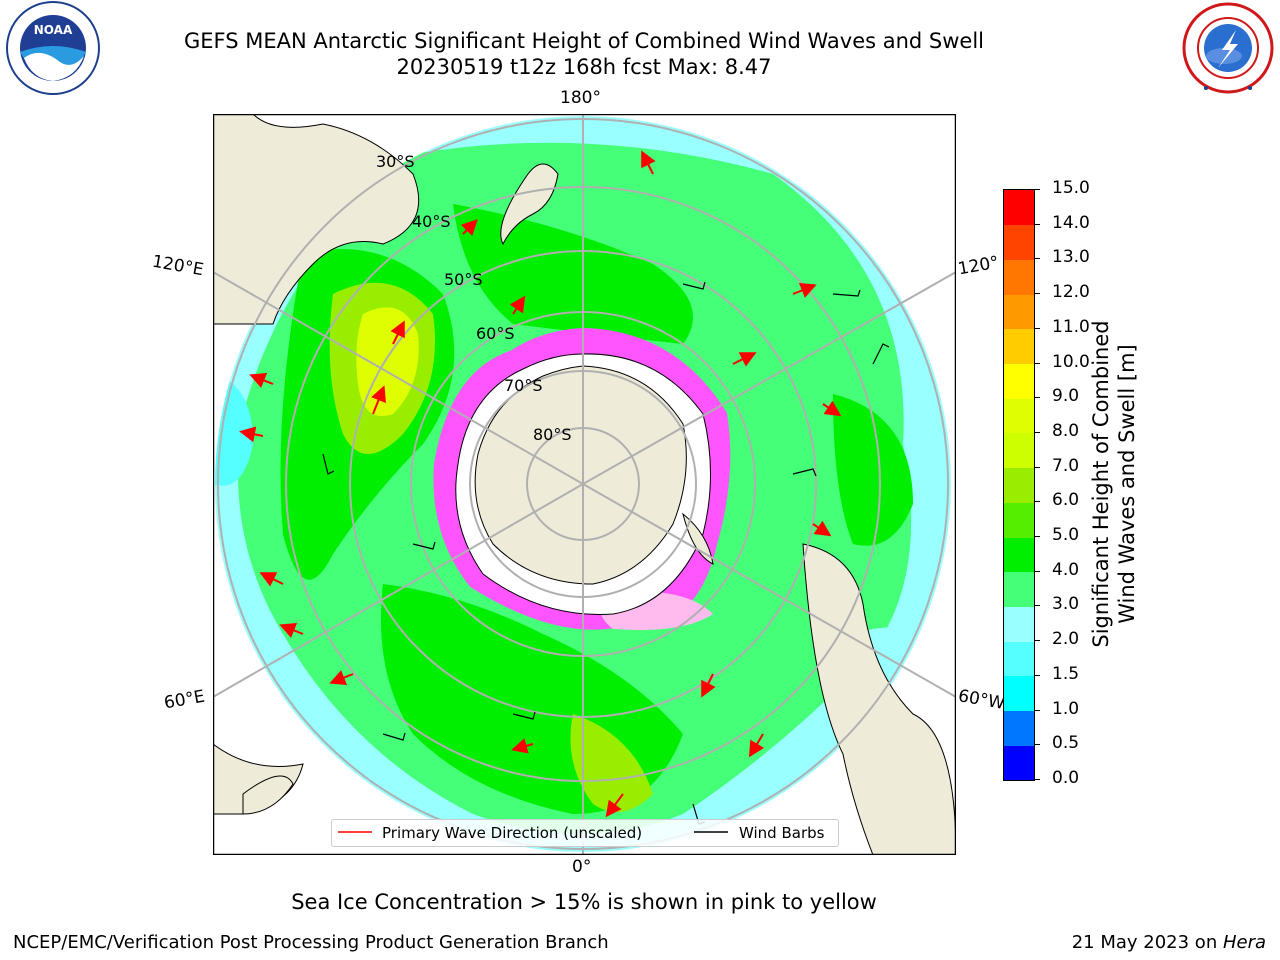 The height and width of the screenshot is (960, 1280). I want to click on colorbar-tick-label: 0.5, so click(1066, 743).